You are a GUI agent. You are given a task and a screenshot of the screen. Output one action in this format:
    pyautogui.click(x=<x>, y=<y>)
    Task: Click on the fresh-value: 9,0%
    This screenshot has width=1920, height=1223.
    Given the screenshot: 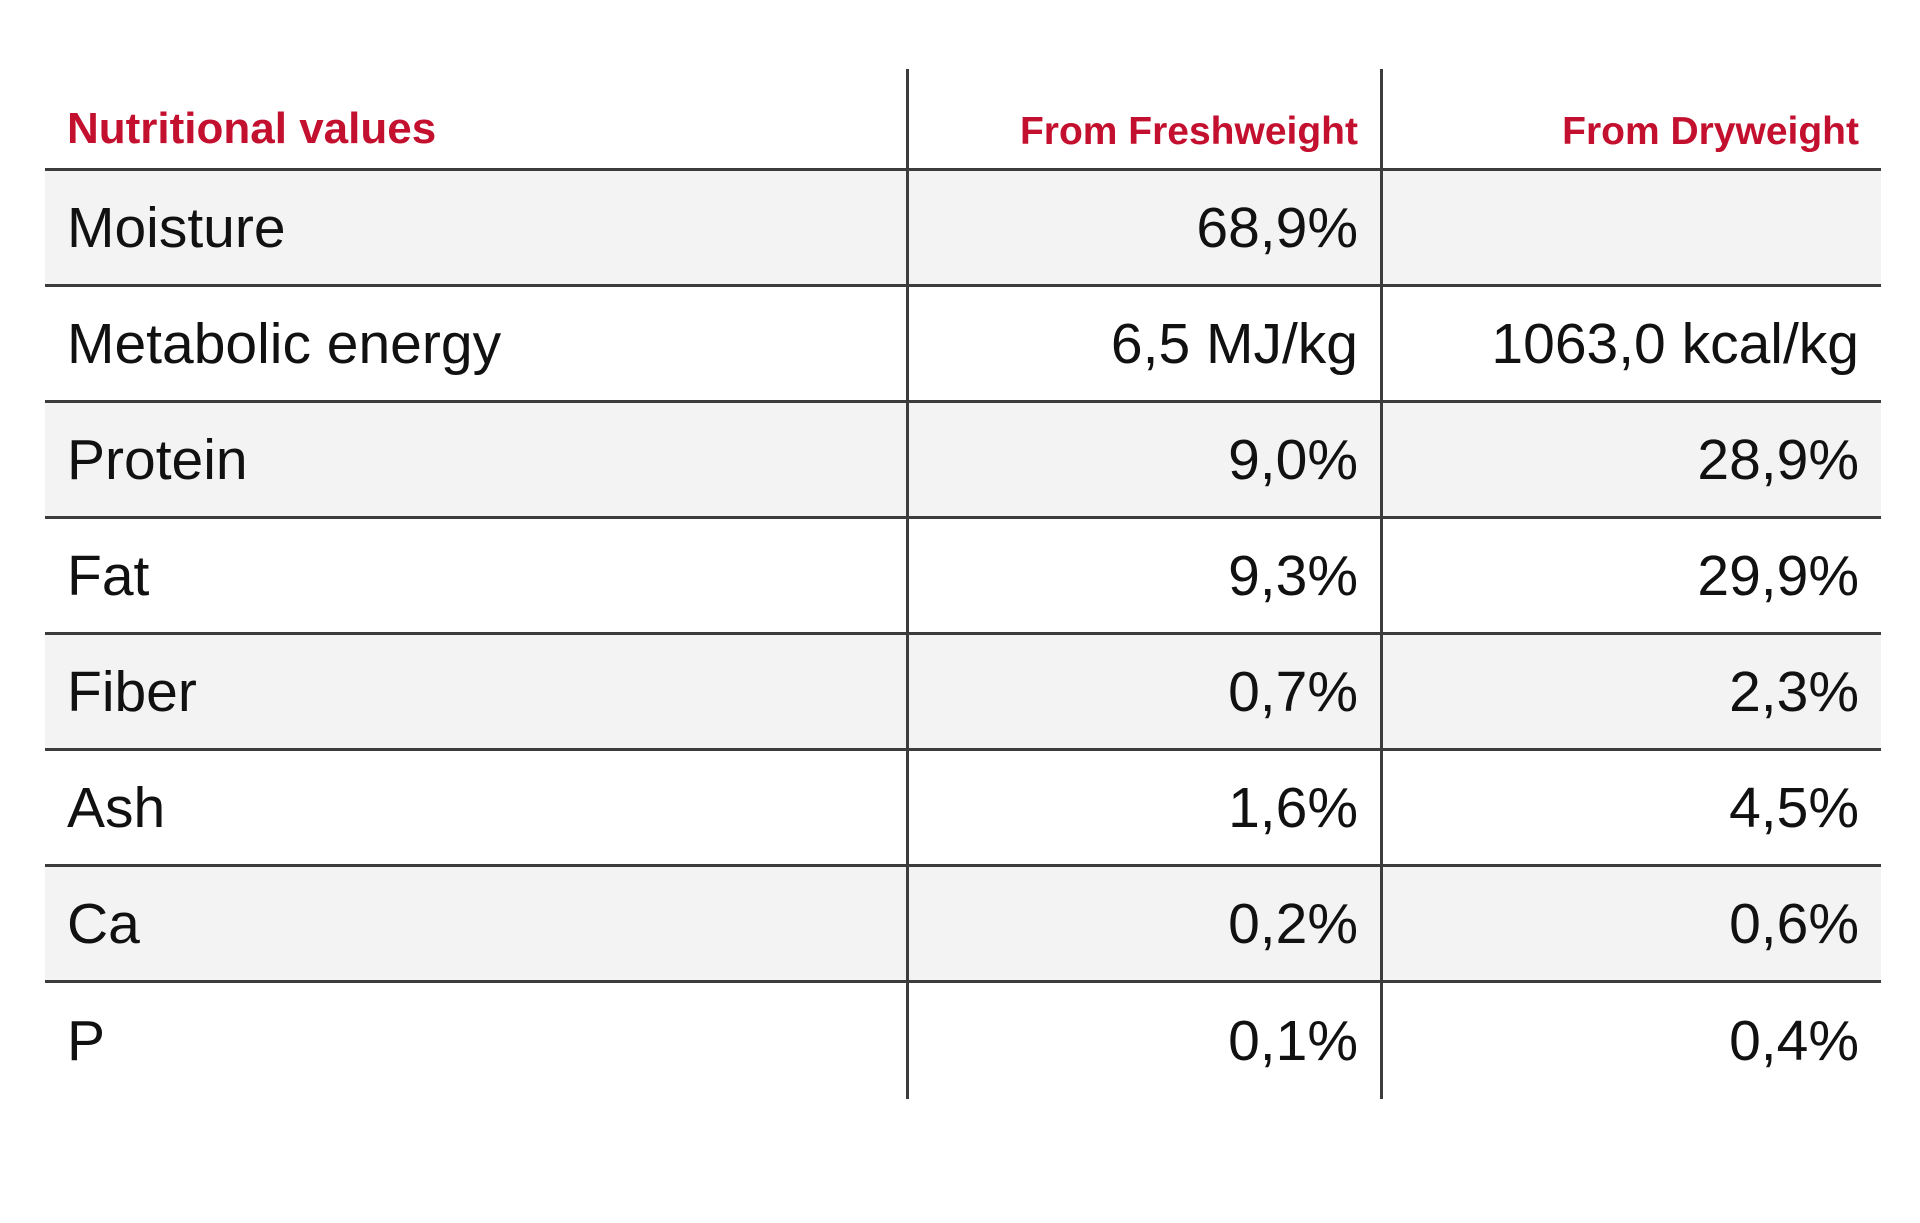 What is the action you would take?
    pyautogui.click(x=1146, y=459)
    